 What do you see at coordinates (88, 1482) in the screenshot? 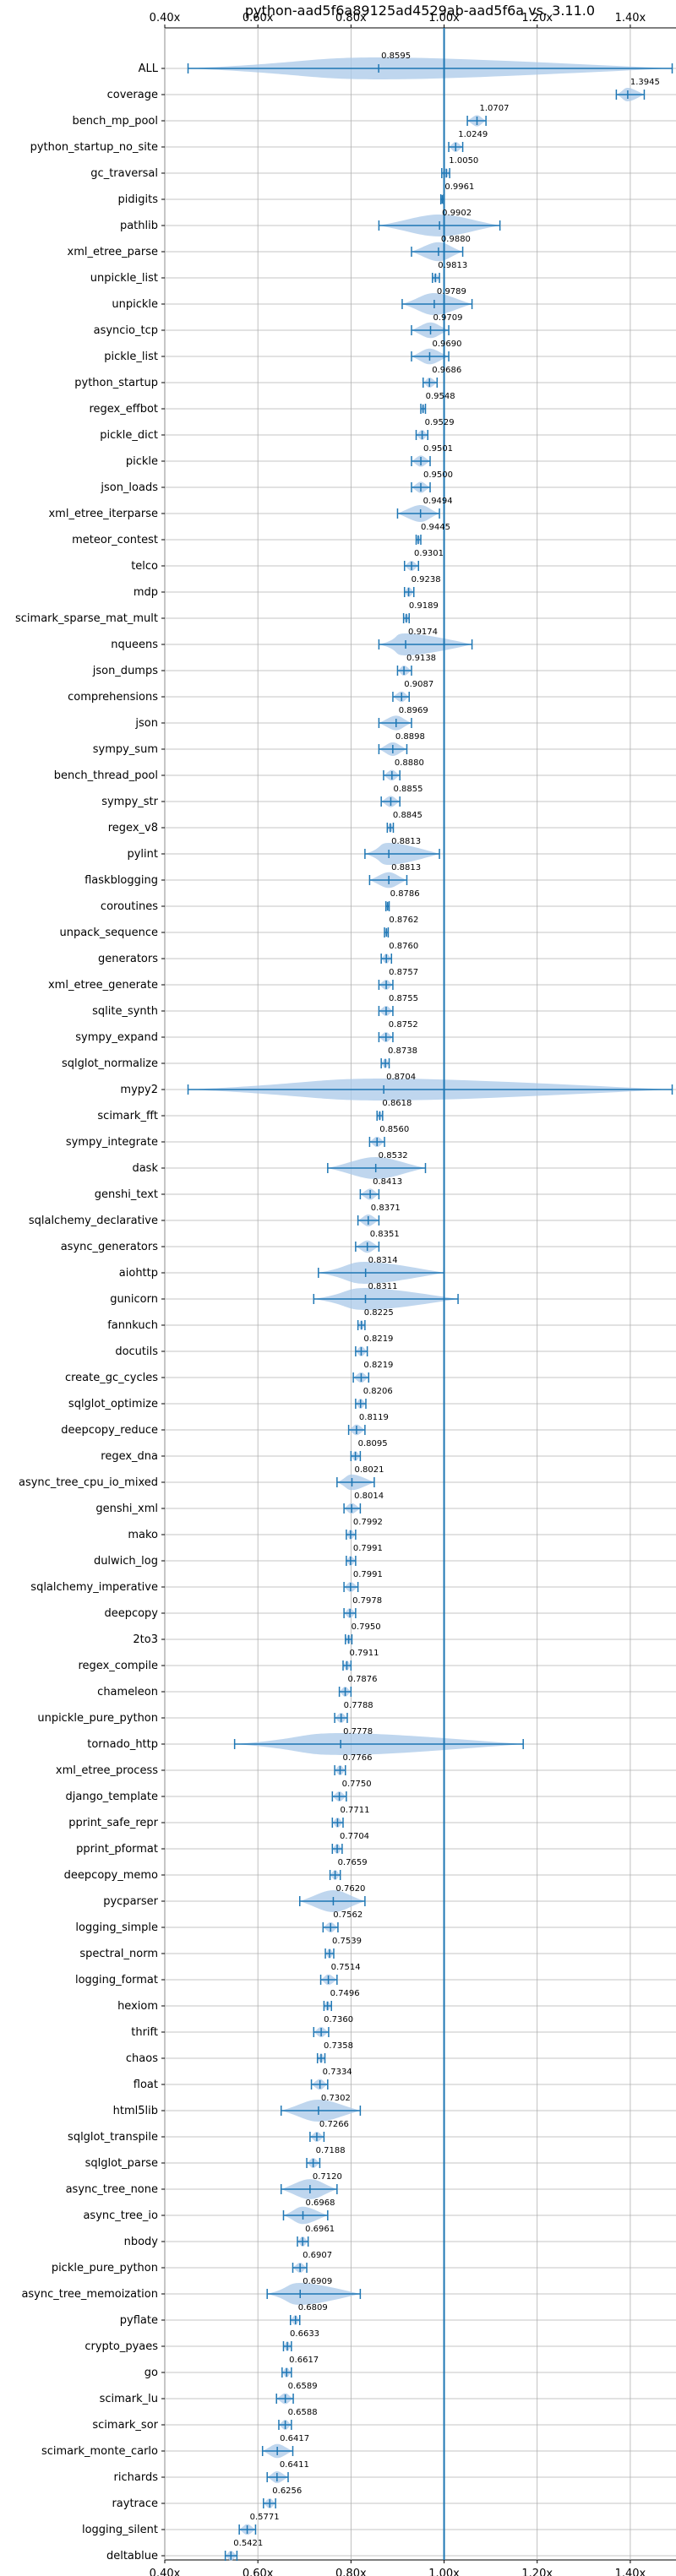
I see `category-label: async_tree_cpu_io_mixed` at bounding box center [88, 1482].